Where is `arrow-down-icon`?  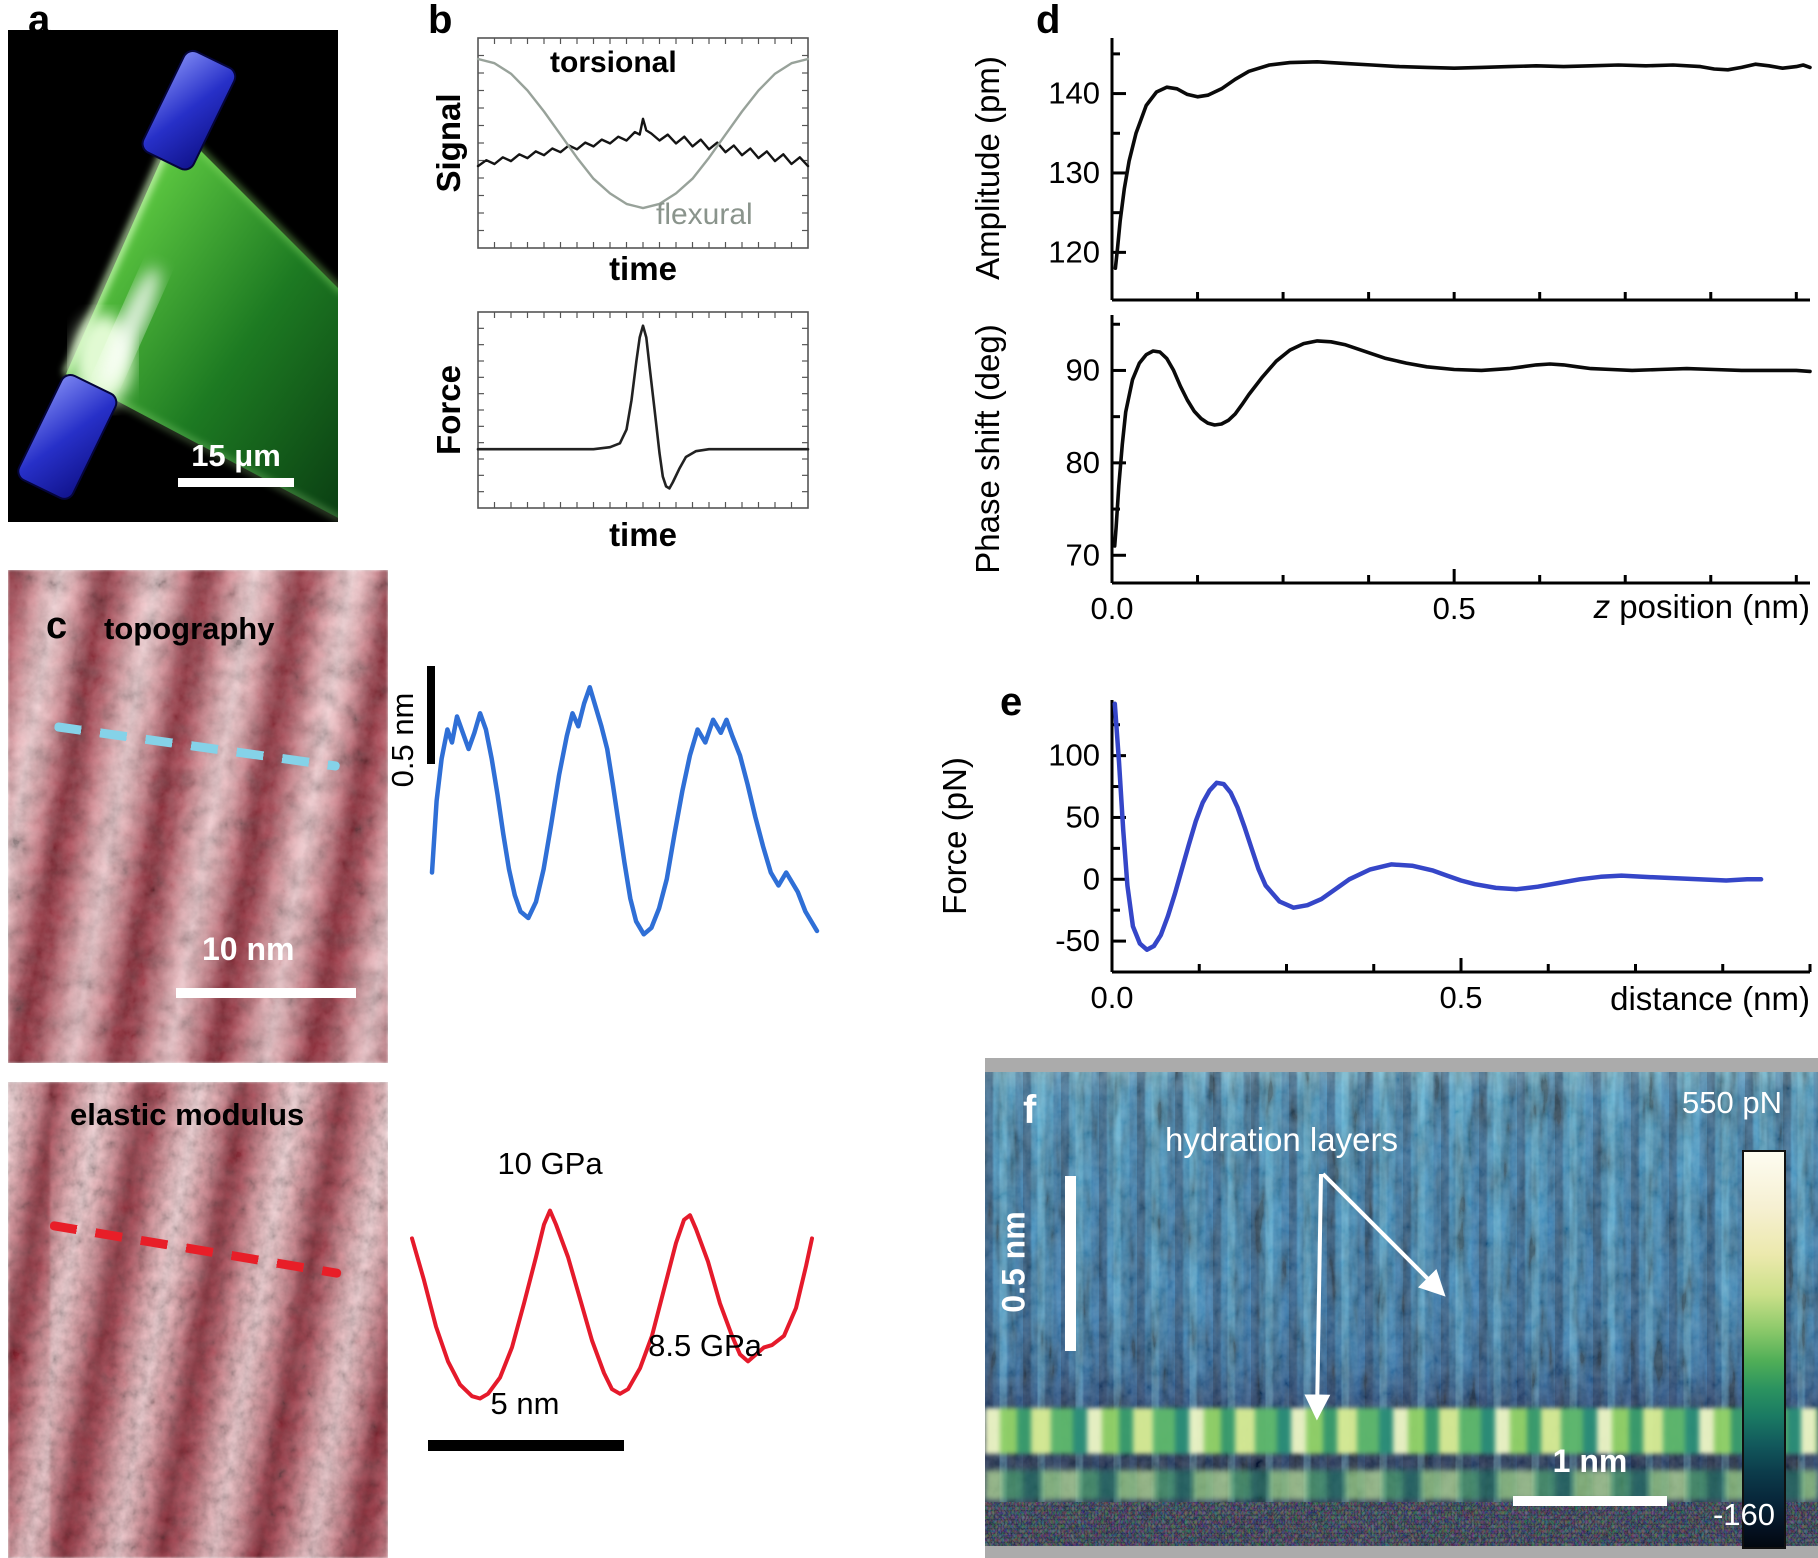
arrow-down-icon is located at coordinates (1317, 1297).